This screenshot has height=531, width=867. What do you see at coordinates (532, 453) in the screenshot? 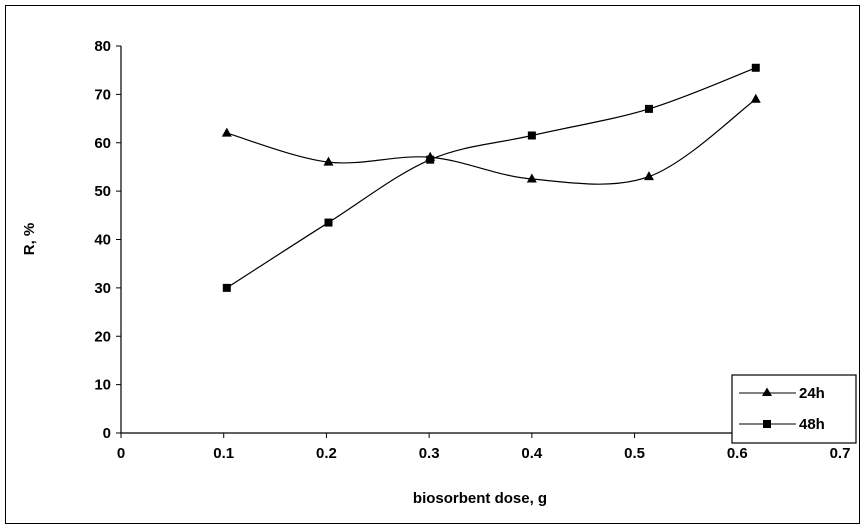
I see `x-tick-label: 0.4` at bounding box center [532, 453].